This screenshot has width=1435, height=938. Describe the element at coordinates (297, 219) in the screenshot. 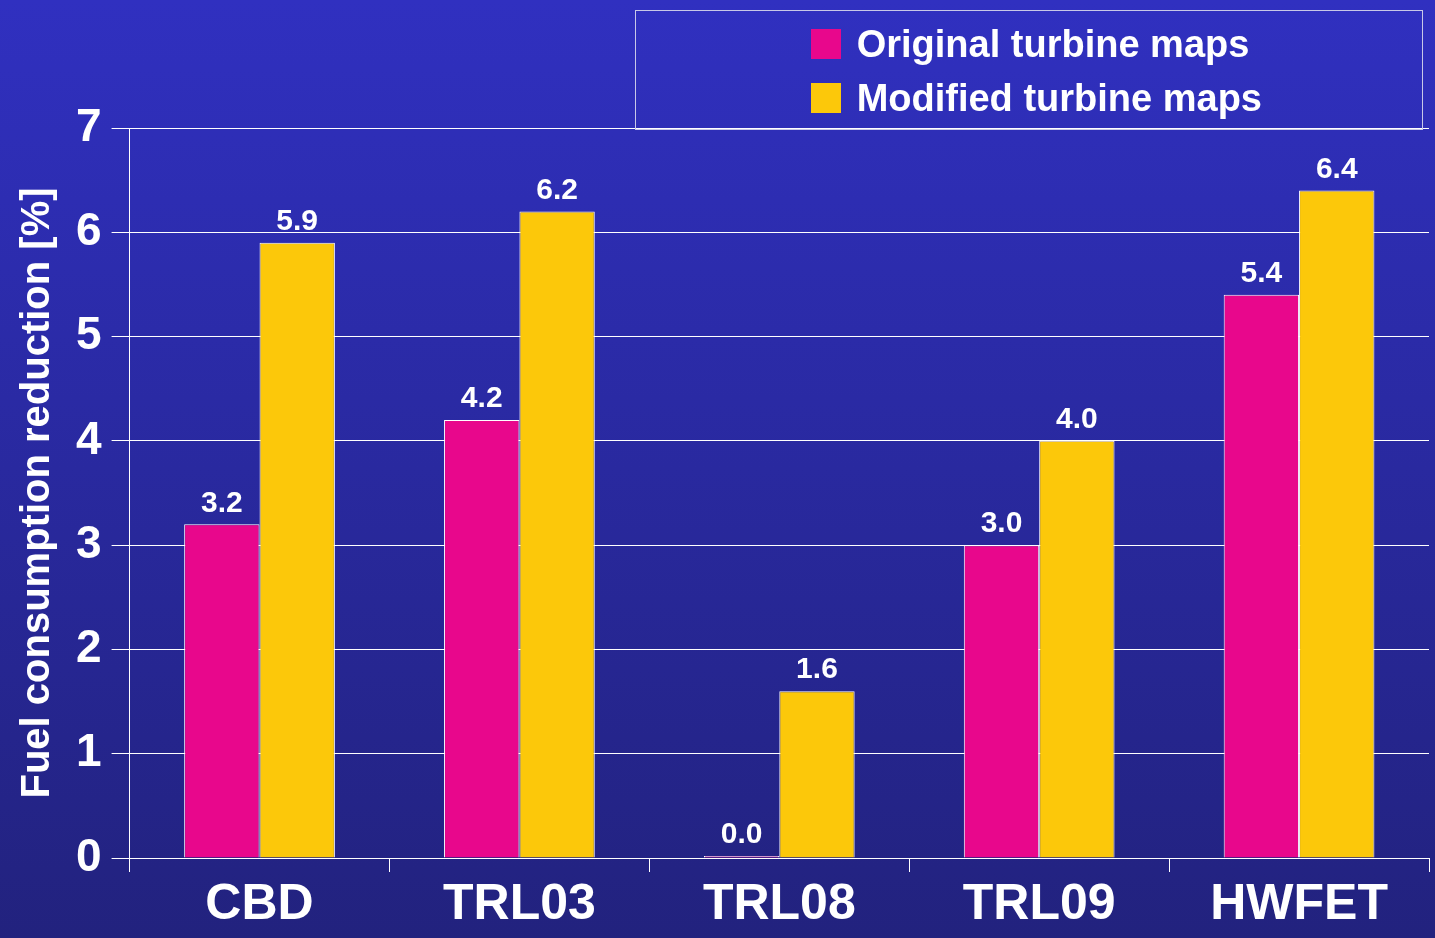

I see `data-label: 5.9` at that location.